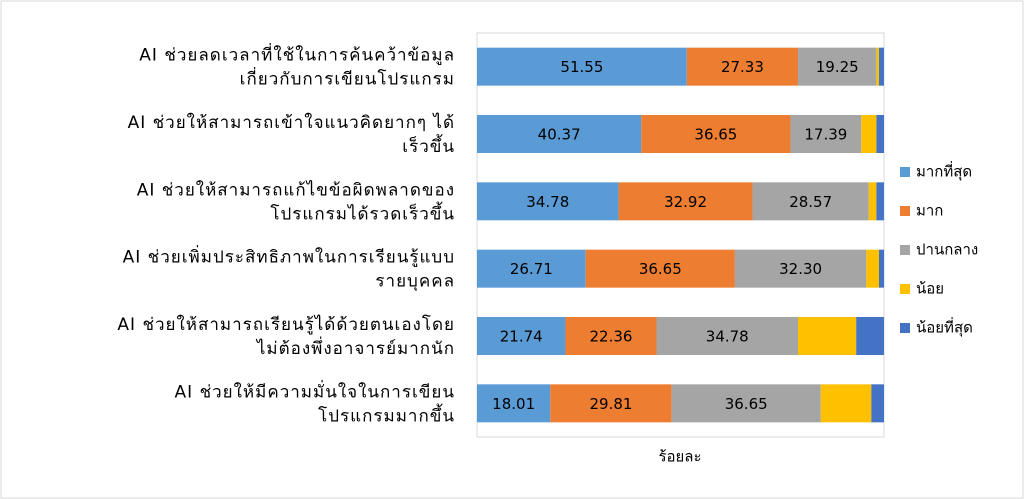 Image resolution: width=1024 pixels, height=499 pixels. I want to click on value-label: 51.55, so click(581, 67).